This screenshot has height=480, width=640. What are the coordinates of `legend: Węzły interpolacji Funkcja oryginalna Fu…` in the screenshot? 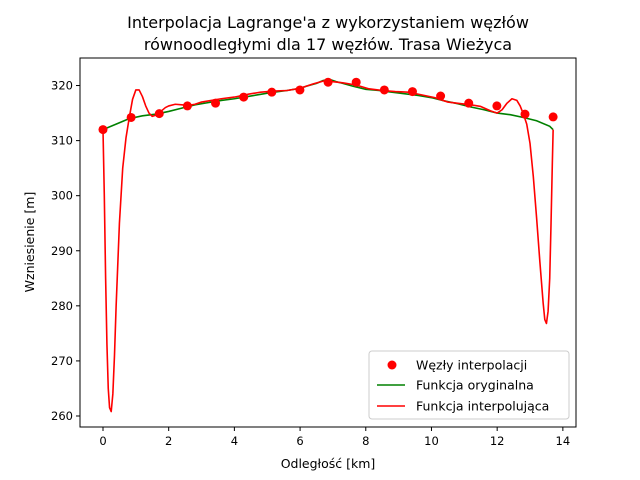 It's located at (469, 385).